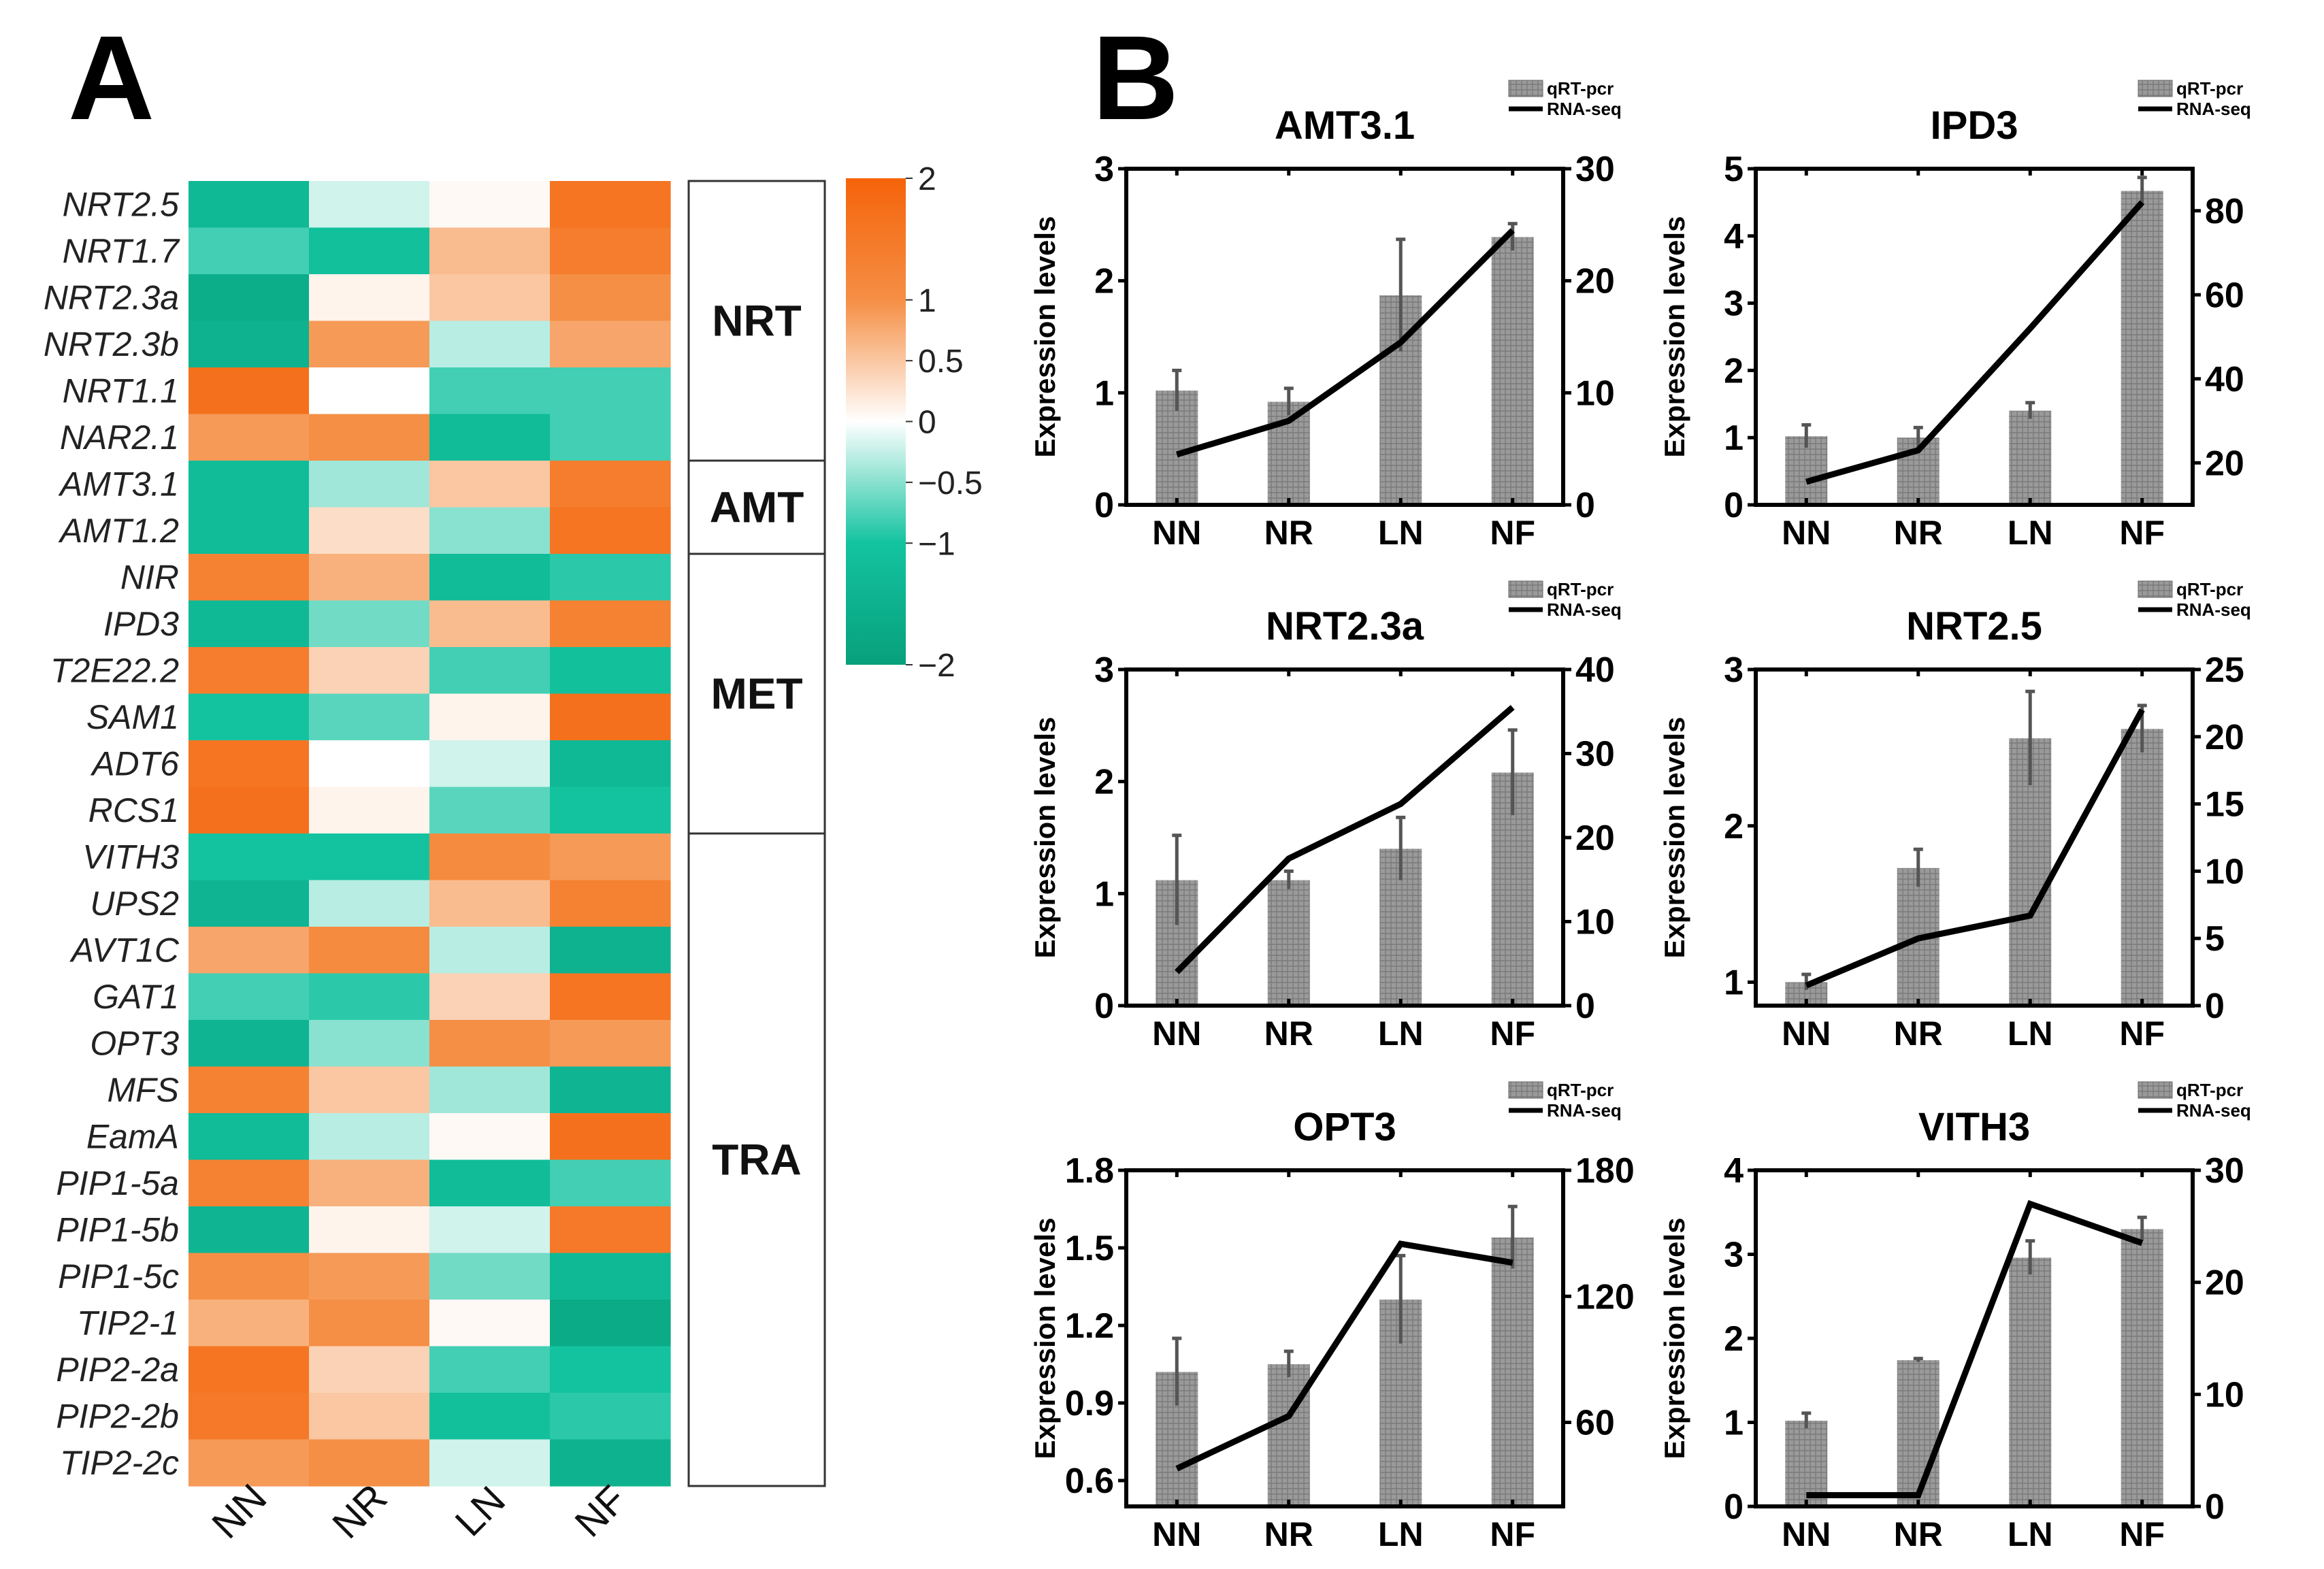 The width and height of the screenshot is (2324, 1569). Describe the element at coordinates (1288, 1534) in the screenshot. I see `x-tick-label: NR` at that location.